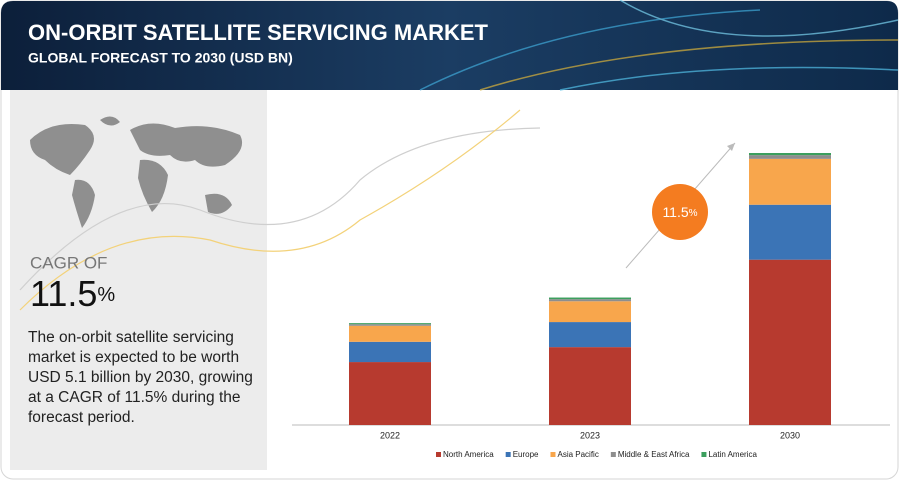 This screenshot has height=481, width=900. I want to click on legend-label: Europe, so click(526, 454).